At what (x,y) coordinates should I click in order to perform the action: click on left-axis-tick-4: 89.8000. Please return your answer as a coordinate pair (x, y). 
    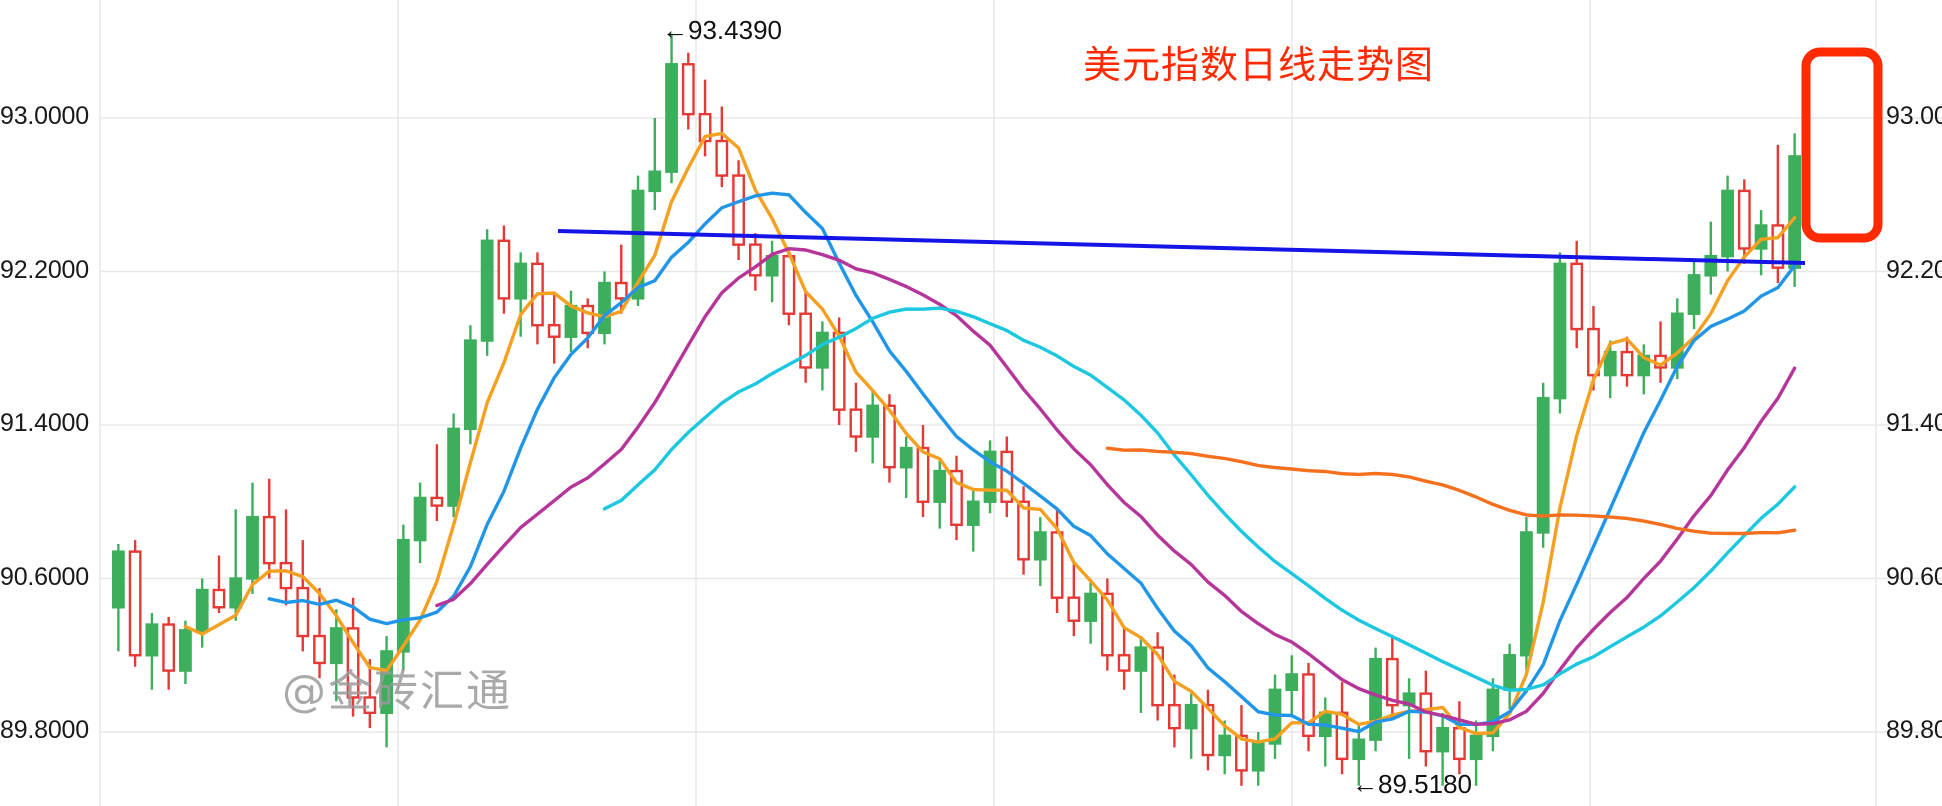
    Looking at the image, I should click on (44, 730).